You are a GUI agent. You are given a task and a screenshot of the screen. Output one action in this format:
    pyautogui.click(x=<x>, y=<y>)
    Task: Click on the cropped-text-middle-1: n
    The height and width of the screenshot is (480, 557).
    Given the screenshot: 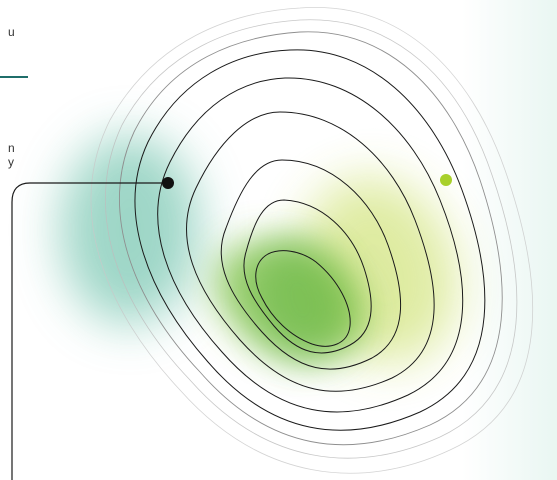 What is the action you would take?
    pyautogui.click(x=11, y=148)
    